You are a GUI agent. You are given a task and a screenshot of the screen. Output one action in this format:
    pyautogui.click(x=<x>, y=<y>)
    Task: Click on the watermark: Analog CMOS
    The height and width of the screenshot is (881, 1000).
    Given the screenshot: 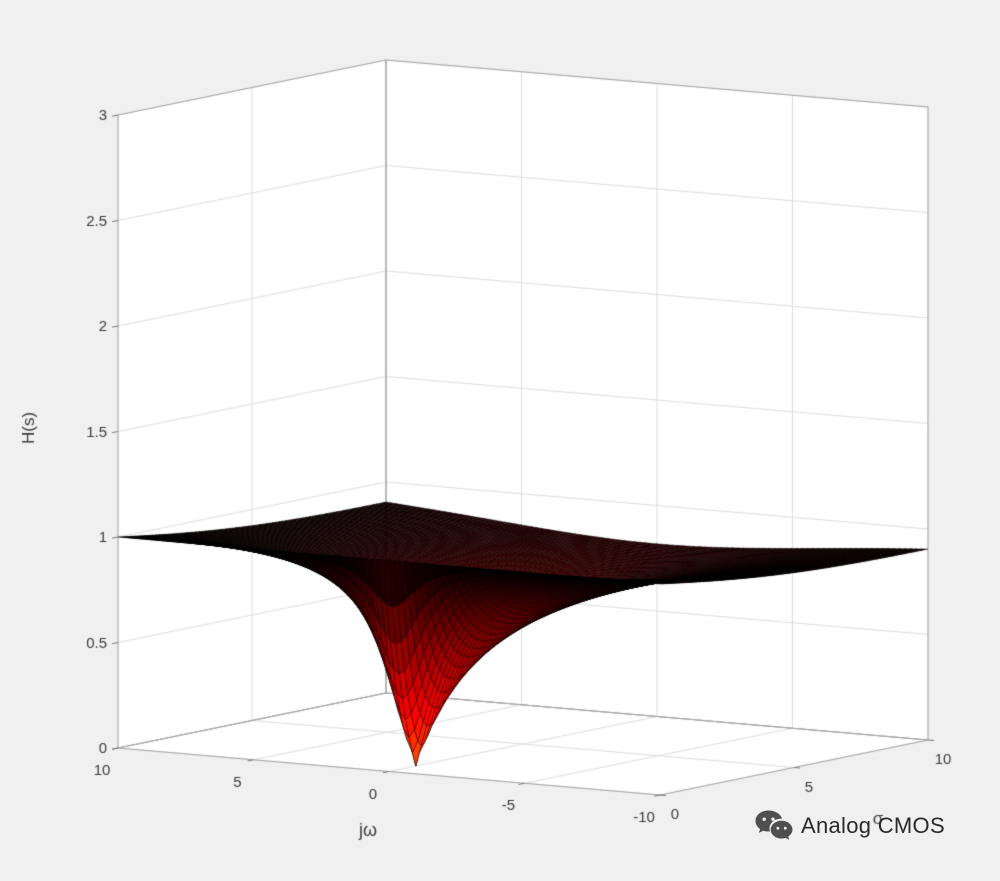 What is the action you would take?
    pyautogui.click(x=849, y=826)
    